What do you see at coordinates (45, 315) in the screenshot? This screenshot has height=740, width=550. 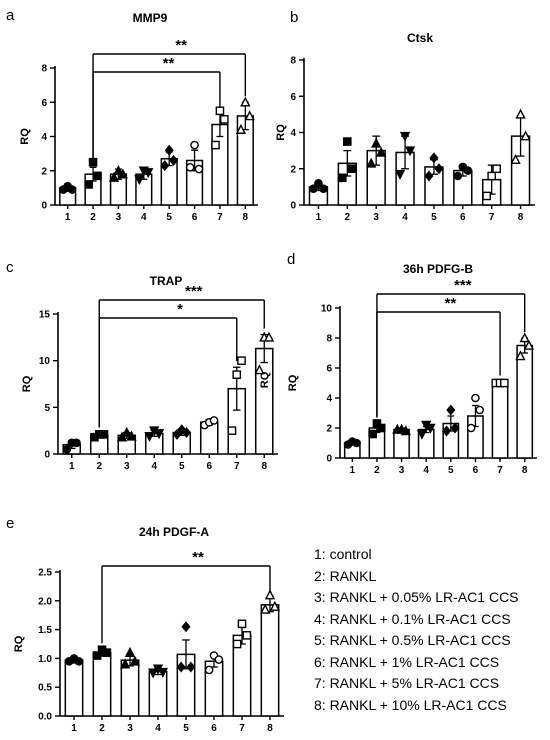 I see `y-tick-label: 15` at bounding box center [45, 315].